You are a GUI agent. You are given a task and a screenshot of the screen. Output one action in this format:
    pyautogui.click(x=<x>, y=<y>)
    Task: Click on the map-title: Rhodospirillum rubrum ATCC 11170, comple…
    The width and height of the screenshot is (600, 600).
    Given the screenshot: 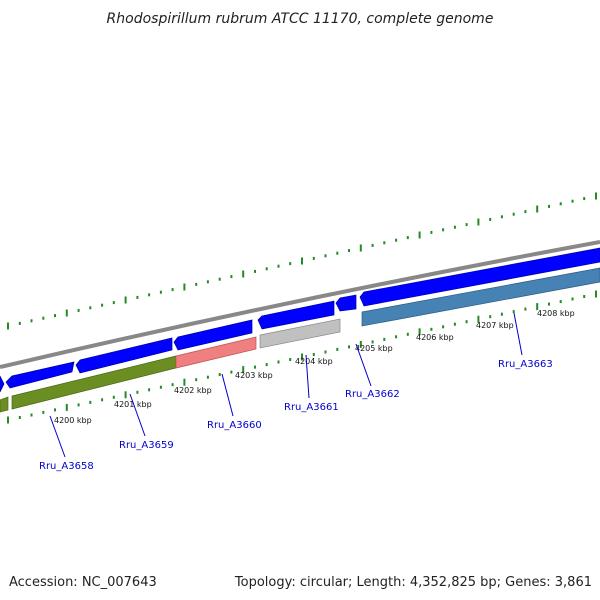 What is the action you would take?
    pyautogui.click(x=300, y=19)
    